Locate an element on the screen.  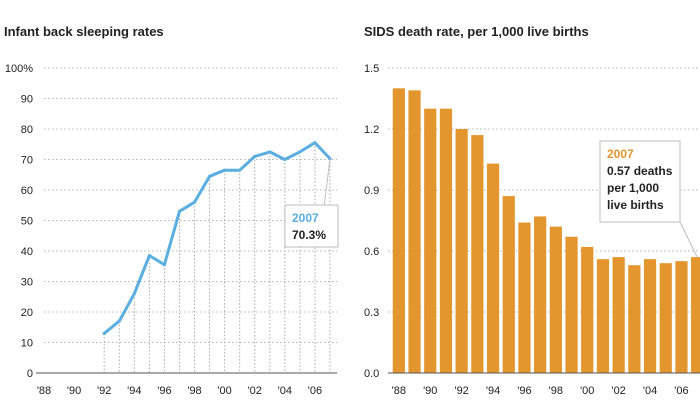
y-tick-label: 10 is located at coordinates (27, 344).